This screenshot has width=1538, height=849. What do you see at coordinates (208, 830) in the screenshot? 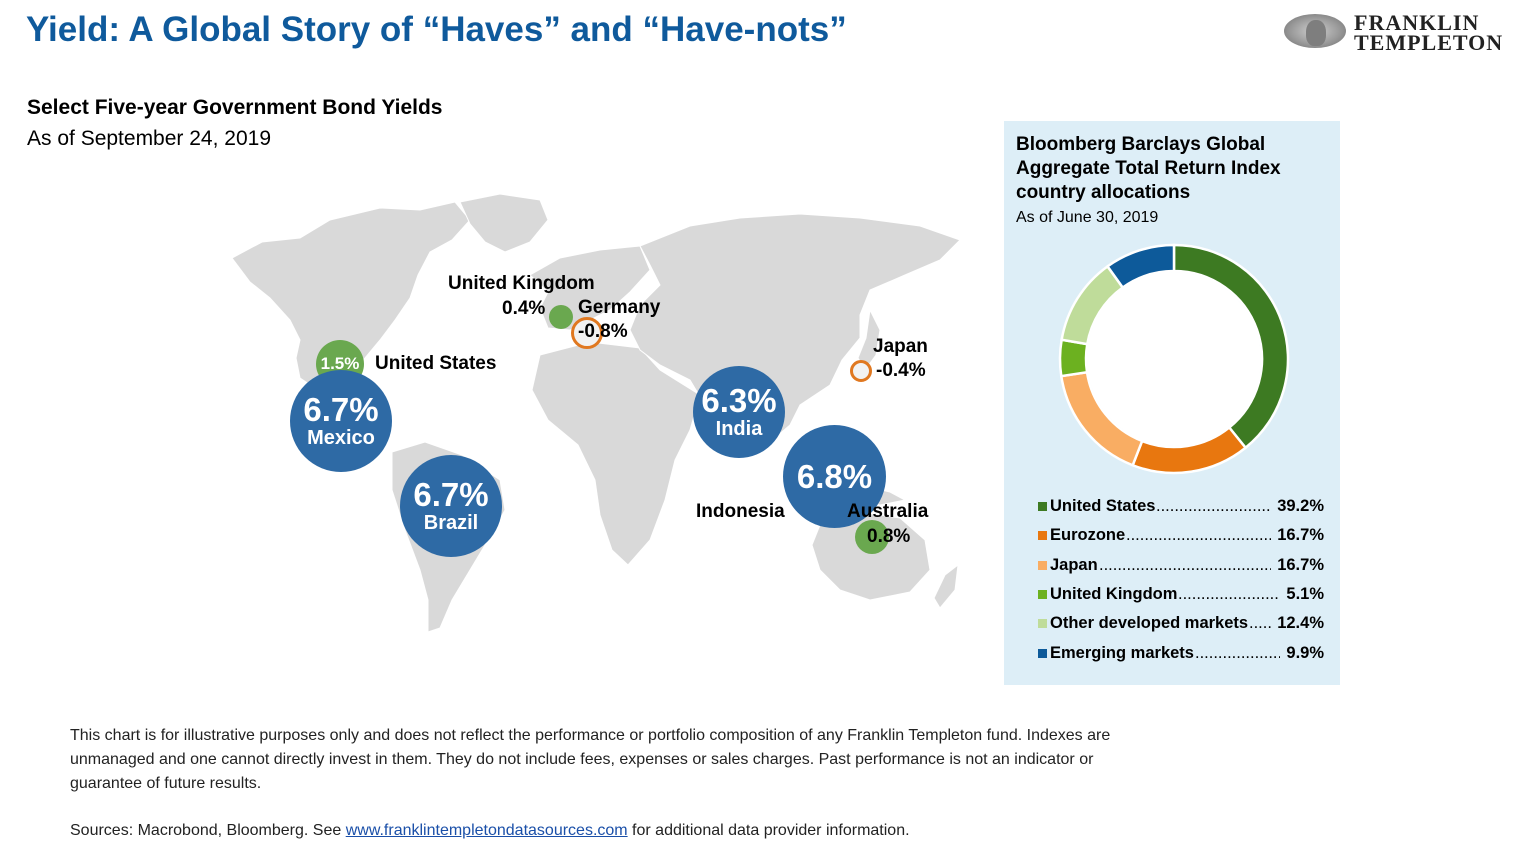
I see `sources-prefix: Sources: Macrobond, Bloomberg. See` at bounding box center [208, 830].